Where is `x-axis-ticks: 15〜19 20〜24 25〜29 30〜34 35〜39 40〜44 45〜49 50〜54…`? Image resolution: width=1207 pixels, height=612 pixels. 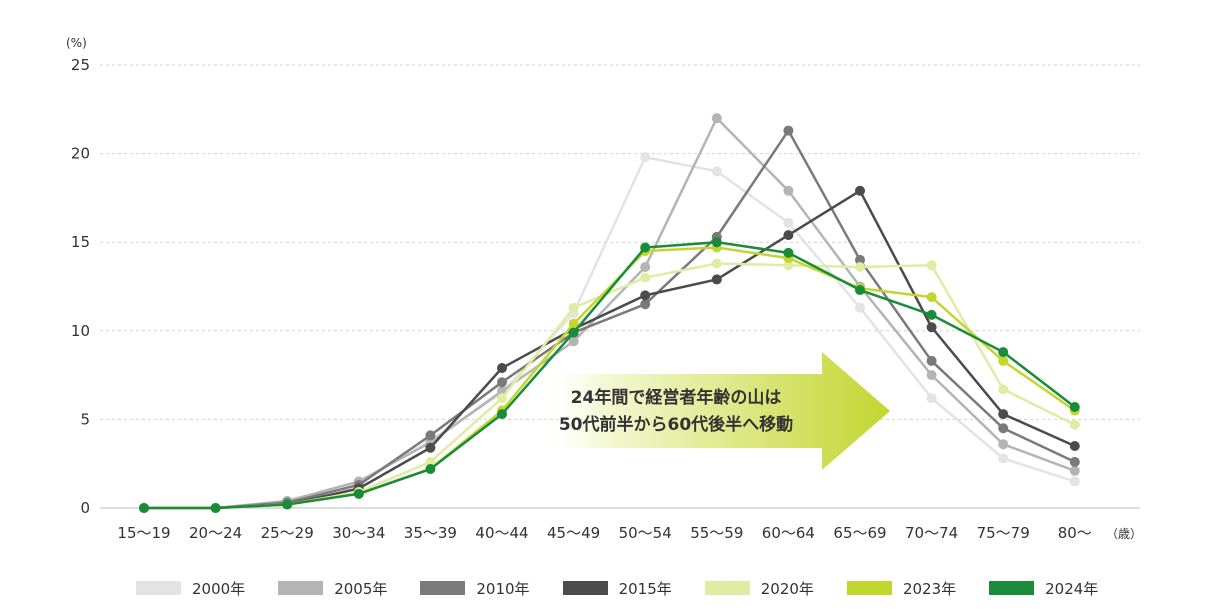
x-axis-ticks: 15〜19 20〜24 25〜29 30〜34 35〜39 40〜44 45〜49 50〜54… is located at coordinates (604, 533).